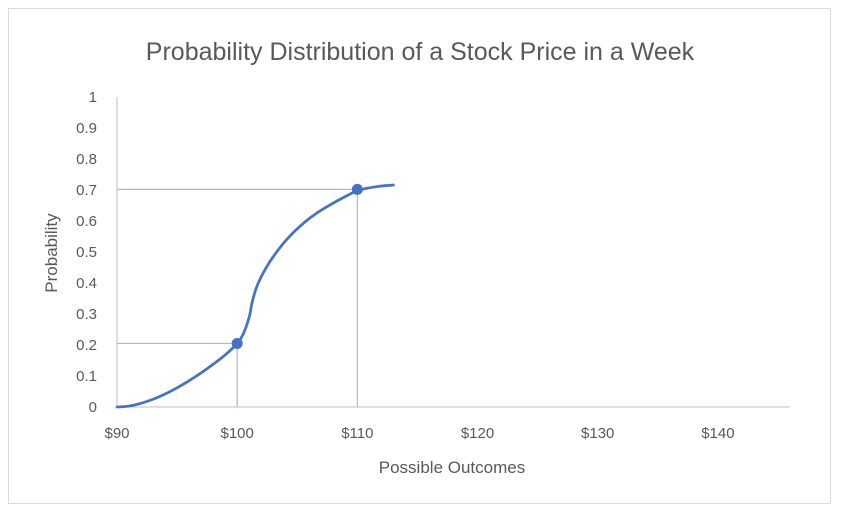  What do you see at coordinates (86, 252) in the screenshot?
I see `y-tick-label: 0.5` at bounding box center [86, 252].